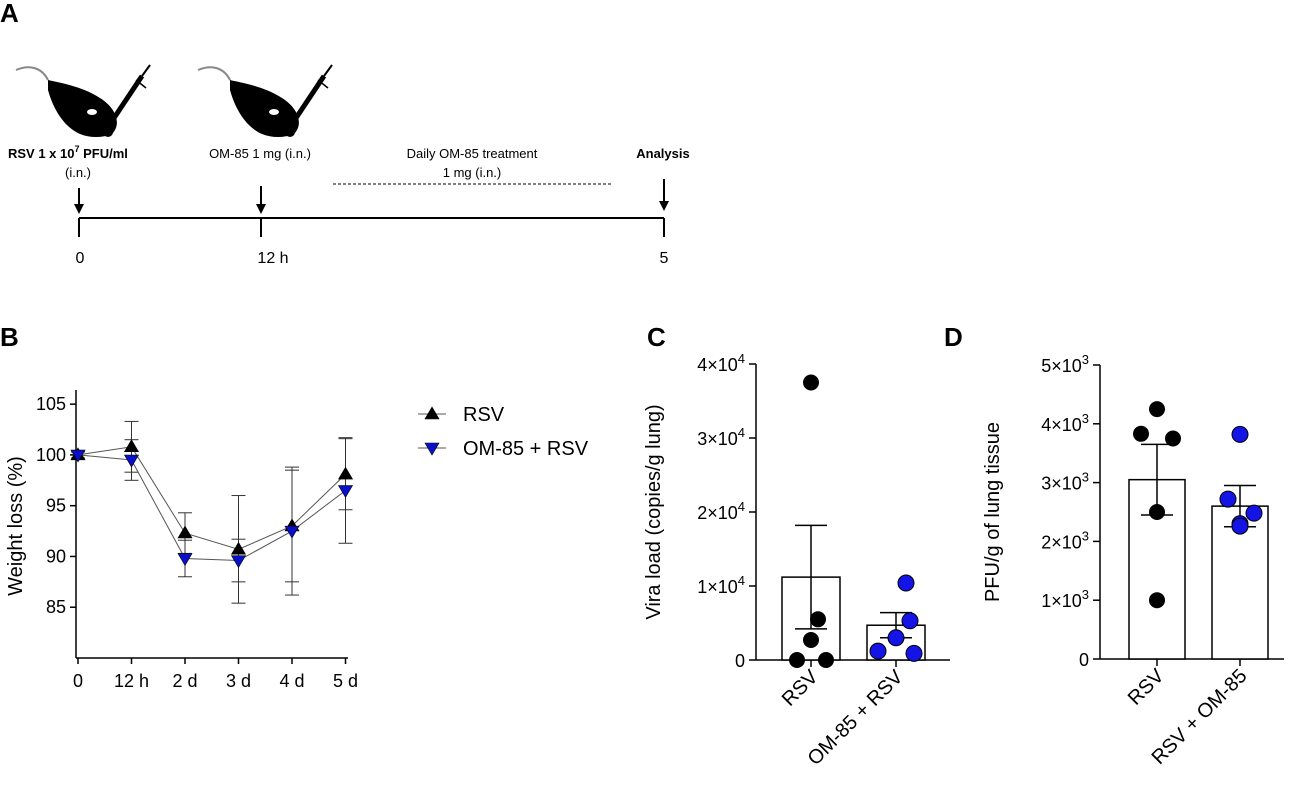 This screenshot has width=1302, height=789. Describe the element at coordinates (740, 661) in the screenshot. I see `c-y-tick-label: 0` at that location.